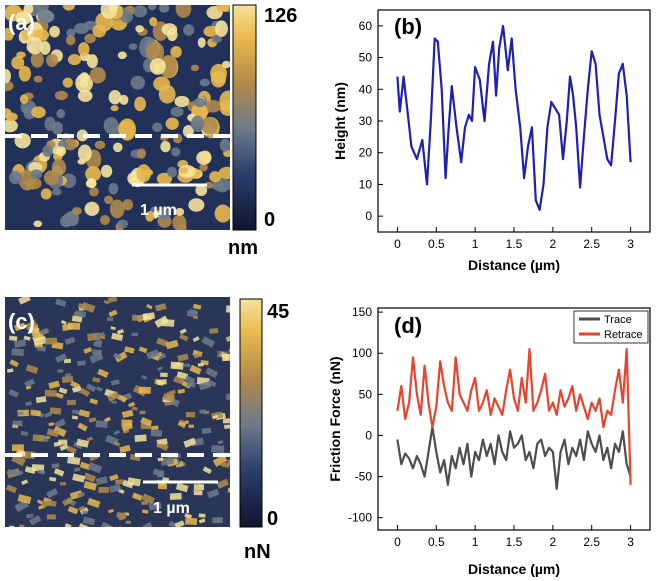 This screenshot has height=581, width=663. What do you see at coordinates (171, 508) in the screenshot?
I see `scale-bar-label-c: 1 µm` at bounding box center [171, 508].